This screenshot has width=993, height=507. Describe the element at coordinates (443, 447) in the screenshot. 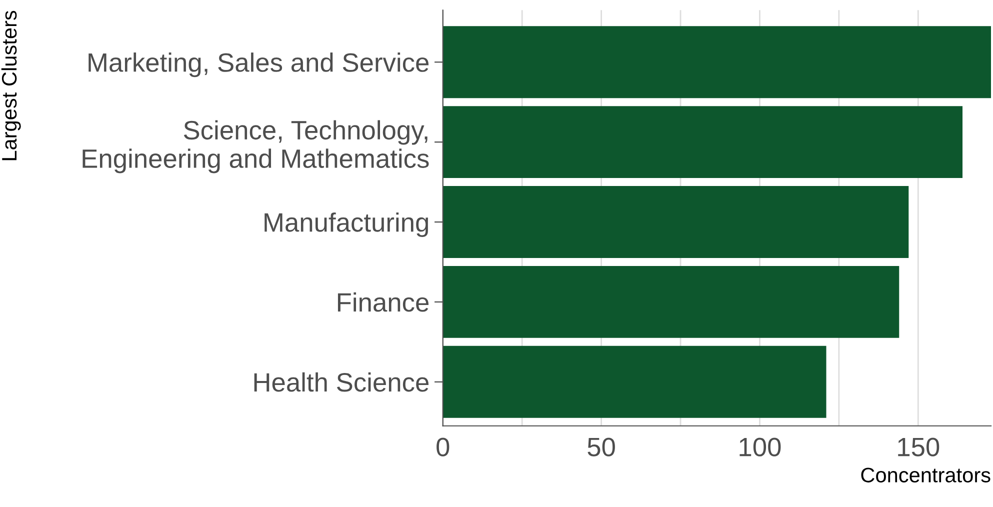

I see `x-tick-label: 0` at that location.